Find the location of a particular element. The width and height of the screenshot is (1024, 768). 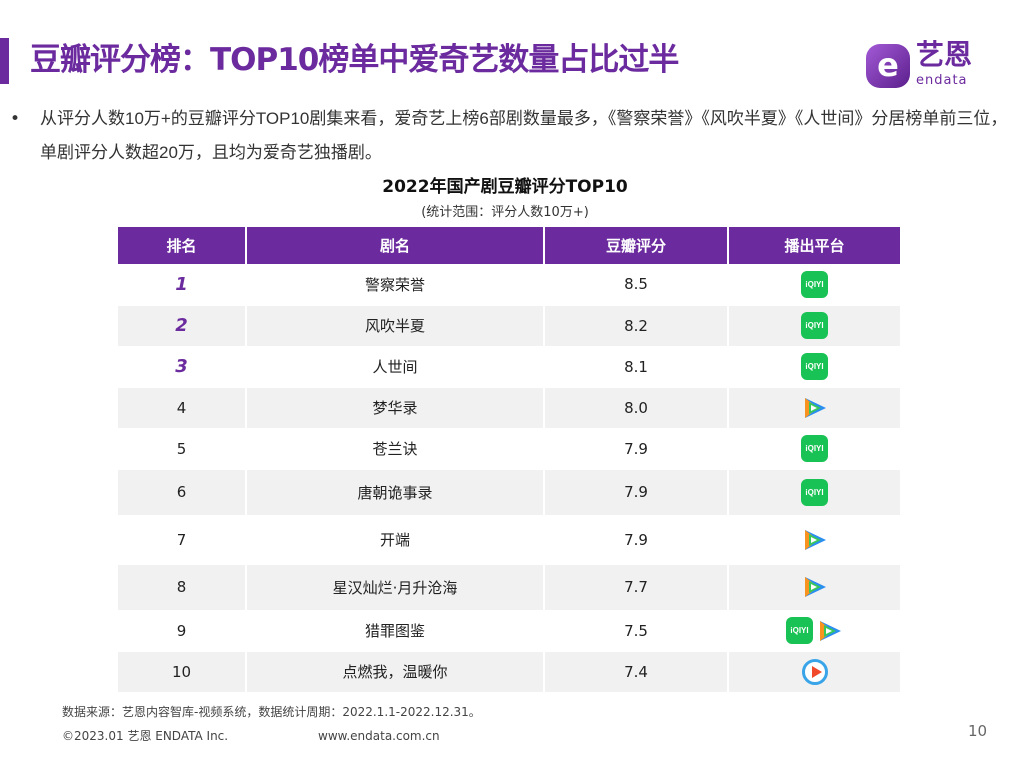

score-cell: 8.0 is located at coordinates (636, 408).